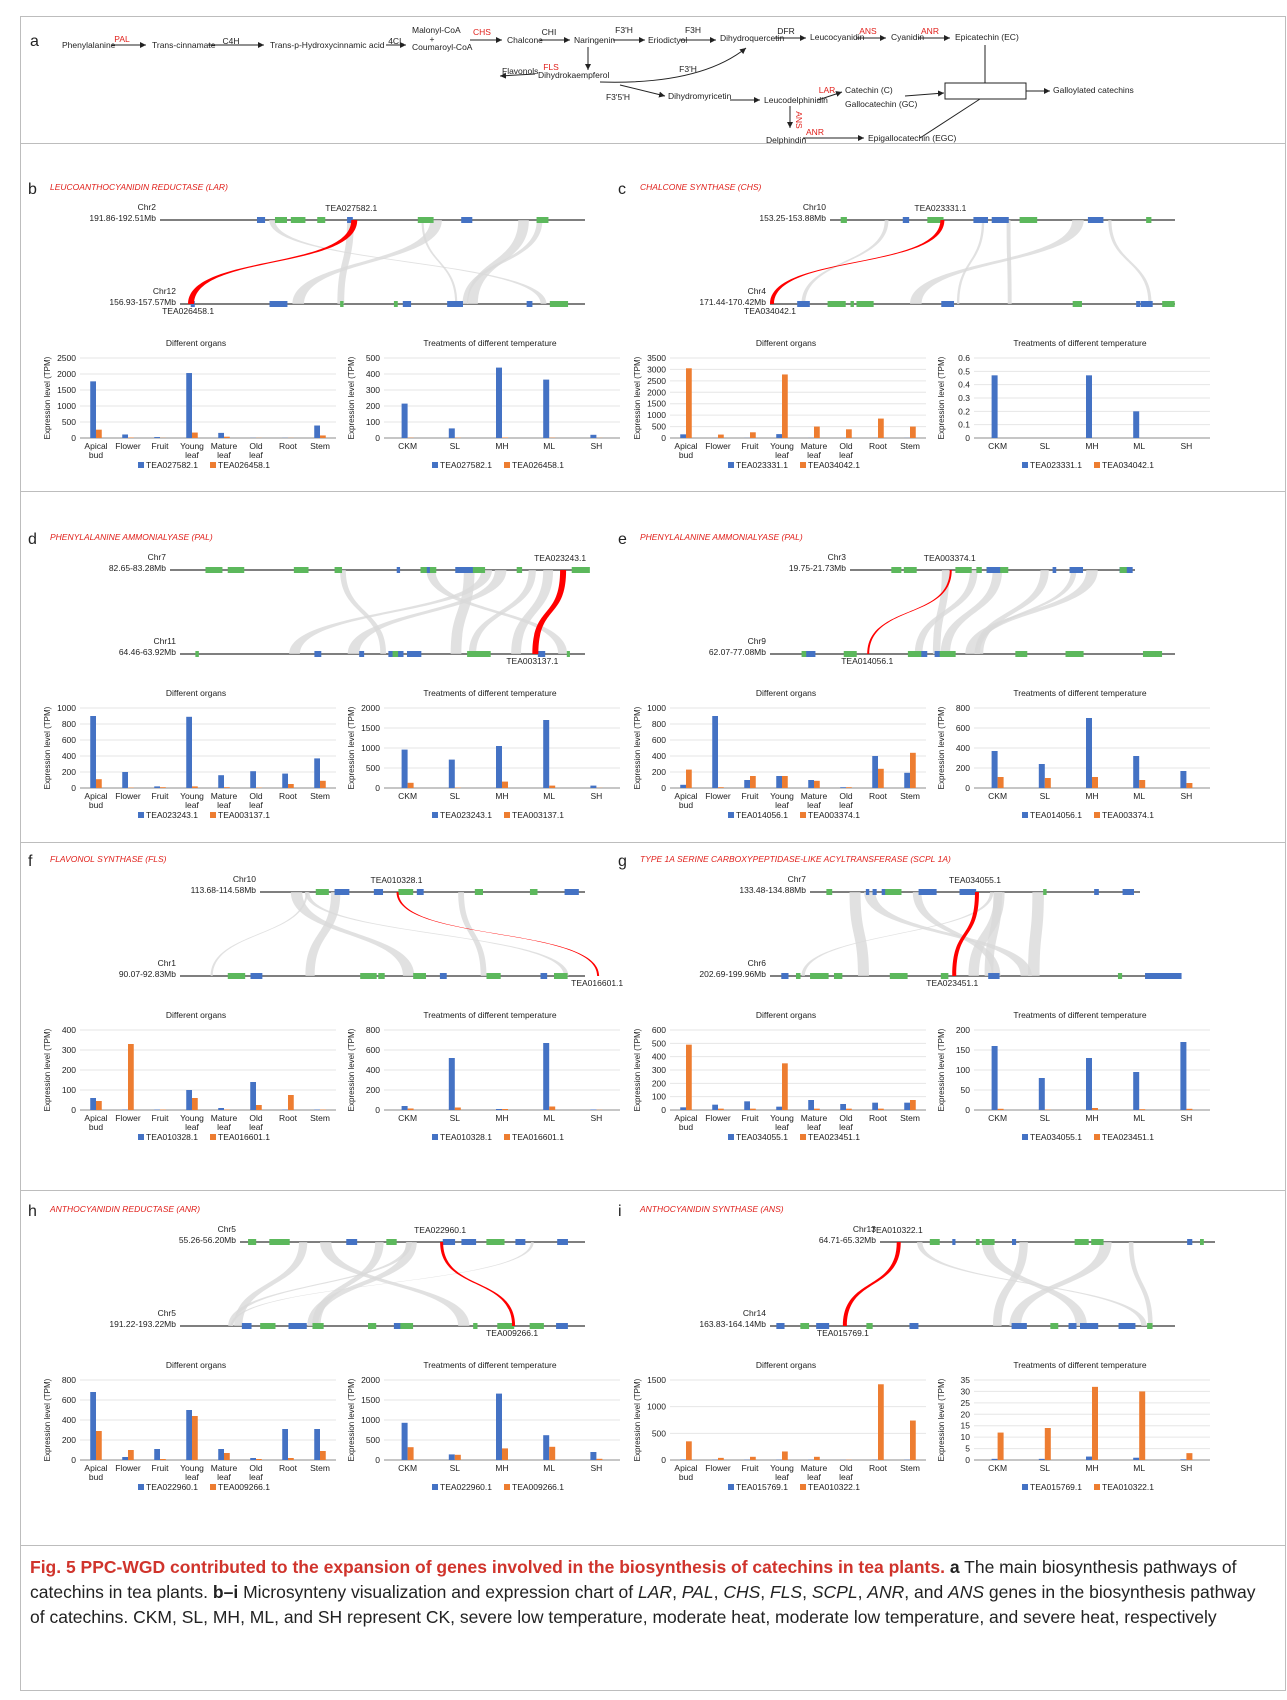 Image resolution: width=1287 pixels, height=1700 pixels. What do you see at coordinates (786, 1015) in the screenshot?
I see `chart-title: Different organs` at bounding box center [786, 1015].